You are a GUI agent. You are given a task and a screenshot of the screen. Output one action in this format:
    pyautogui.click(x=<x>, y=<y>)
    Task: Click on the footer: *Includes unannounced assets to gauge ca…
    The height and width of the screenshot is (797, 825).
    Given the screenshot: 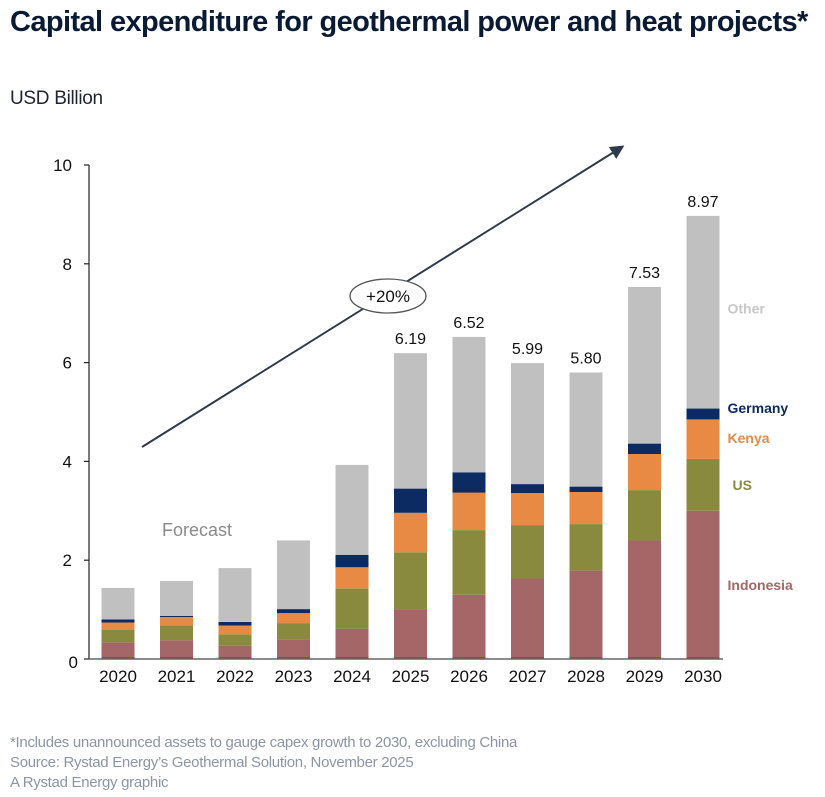 What is the action you would take?
    pyautogui.click(x=263, y=763)
    